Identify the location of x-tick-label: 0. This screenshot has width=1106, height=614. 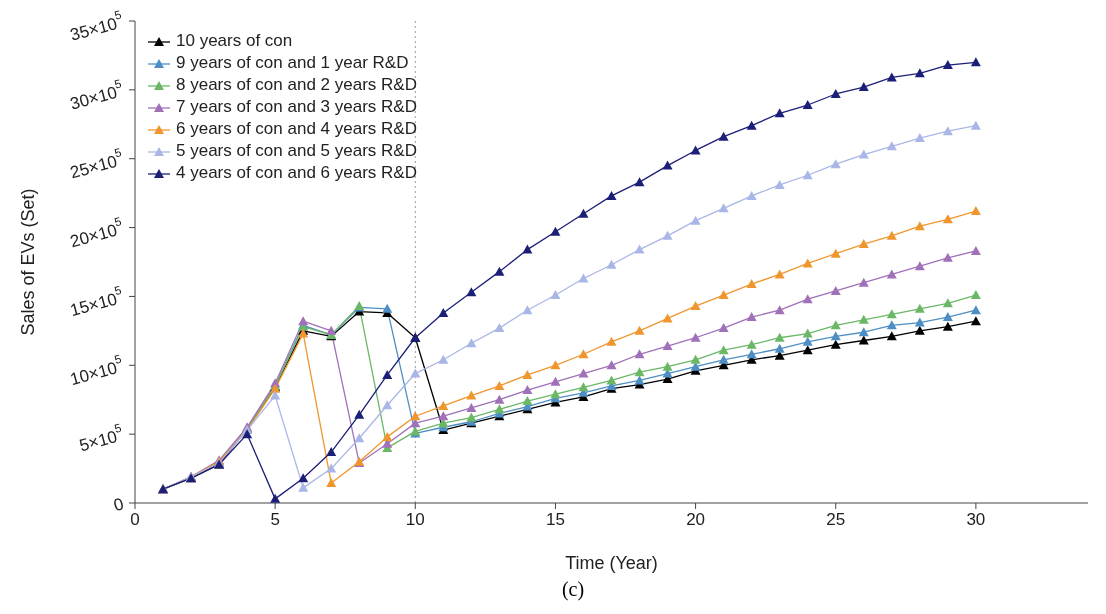
(135, 519).